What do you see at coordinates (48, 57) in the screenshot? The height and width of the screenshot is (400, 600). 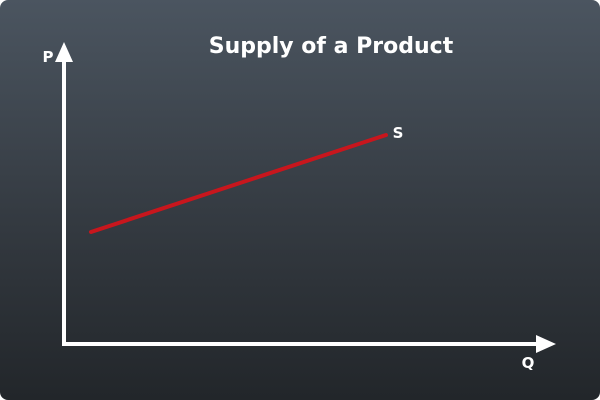 I see `y-axis-label: P` at bounding box center [48, 57].